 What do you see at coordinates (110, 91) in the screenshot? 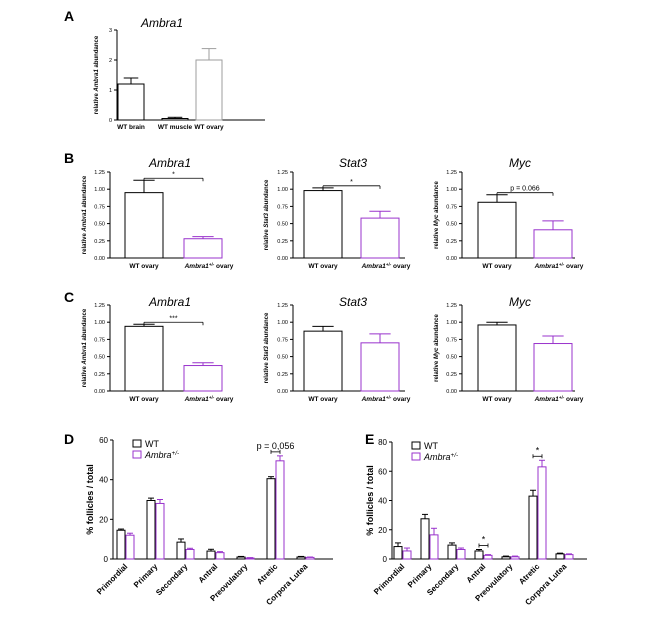
I see `y-tick-label: 1` at bounding box center [110, 91].